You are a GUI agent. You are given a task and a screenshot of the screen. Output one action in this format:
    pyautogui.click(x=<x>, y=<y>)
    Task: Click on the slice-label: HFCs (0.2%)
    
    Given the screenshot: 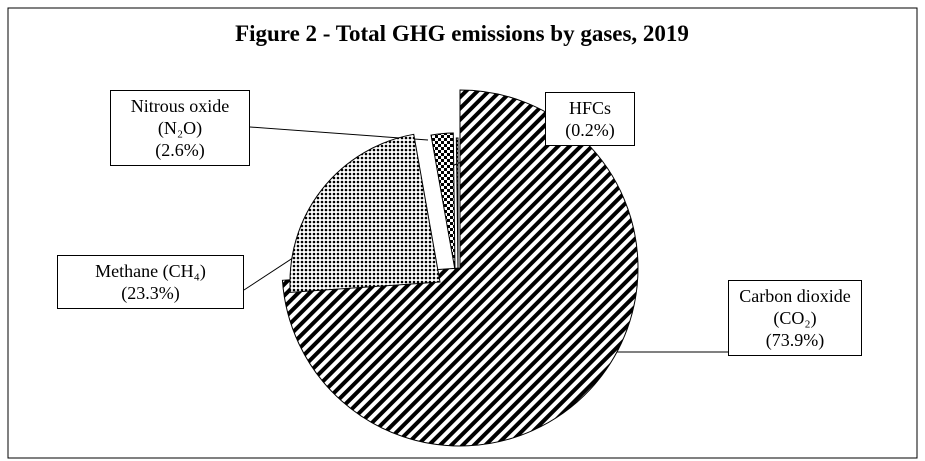 What is the action you would take?
    pyautogui.click(x=590, y=119)
    